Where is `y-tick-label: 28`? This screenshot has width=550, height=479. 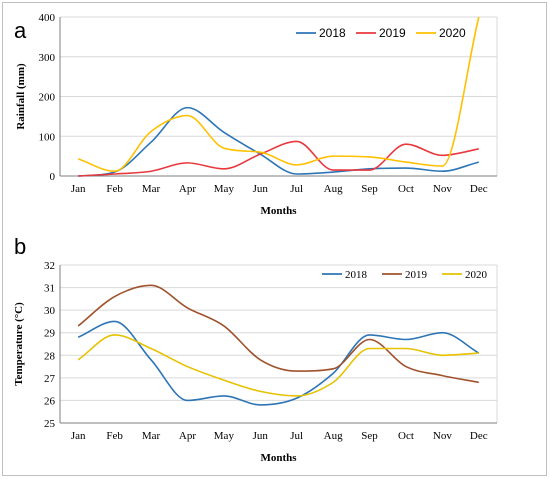 y-tick-label: 28 is located at coordinates (50, 356).